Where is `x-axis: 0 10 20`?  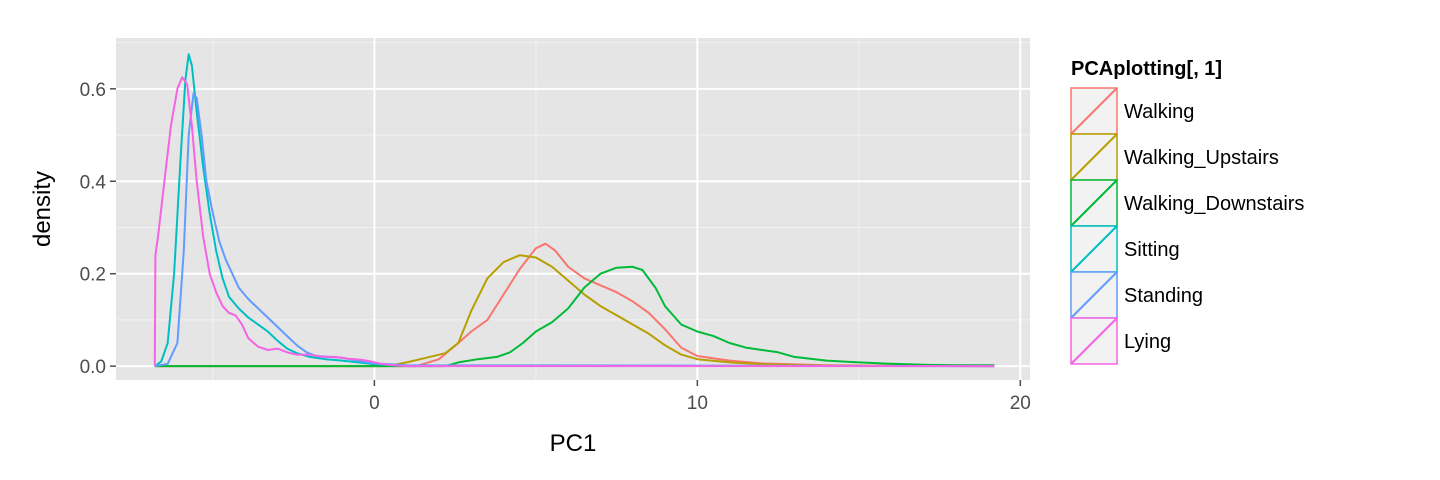
x-axis: 0 10 20 is located at coordinates (700, 397).